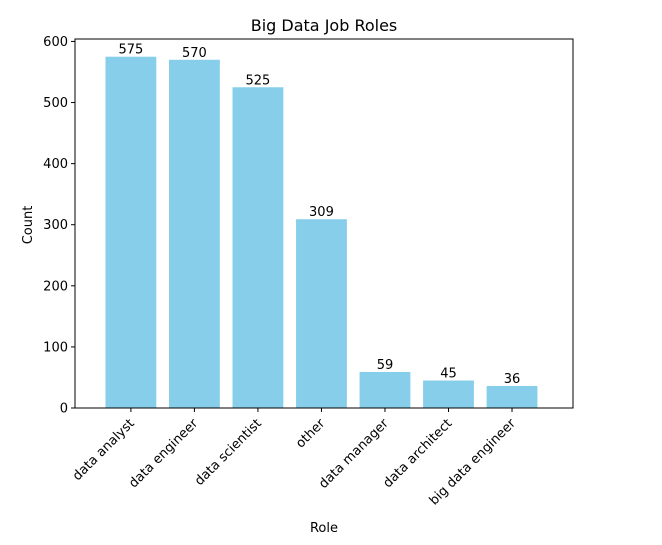 The height and width of the screenshot is (545, 662). What do you see at coordinates (104, 450) in the screenshot?
I see `x-tick-label: data analyst` at bounding box center [104, 450].